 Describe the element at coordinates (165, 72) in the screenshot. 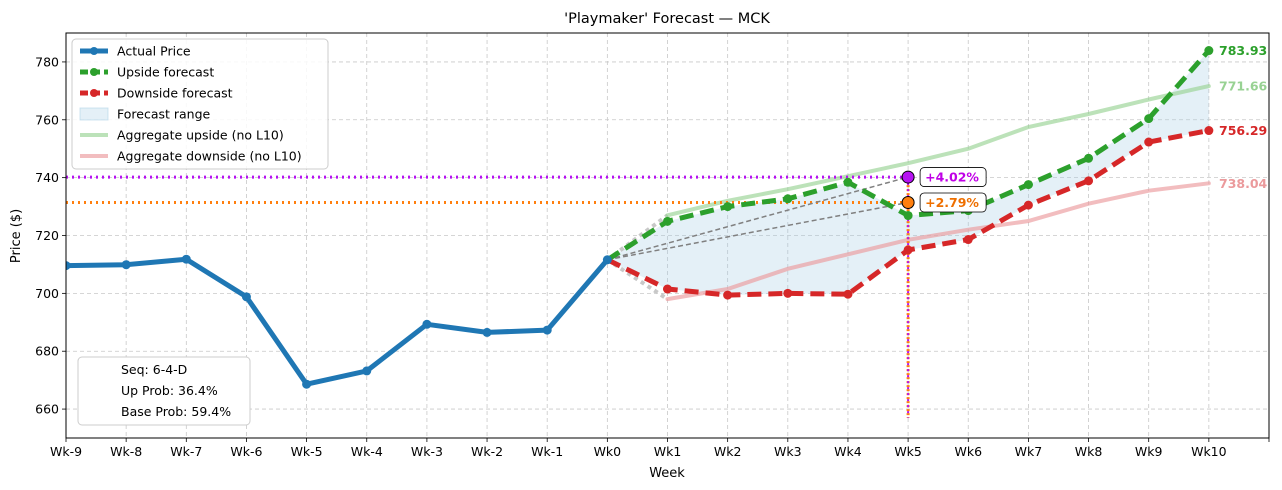

I see `legend-label: Upside forecast` at that location.